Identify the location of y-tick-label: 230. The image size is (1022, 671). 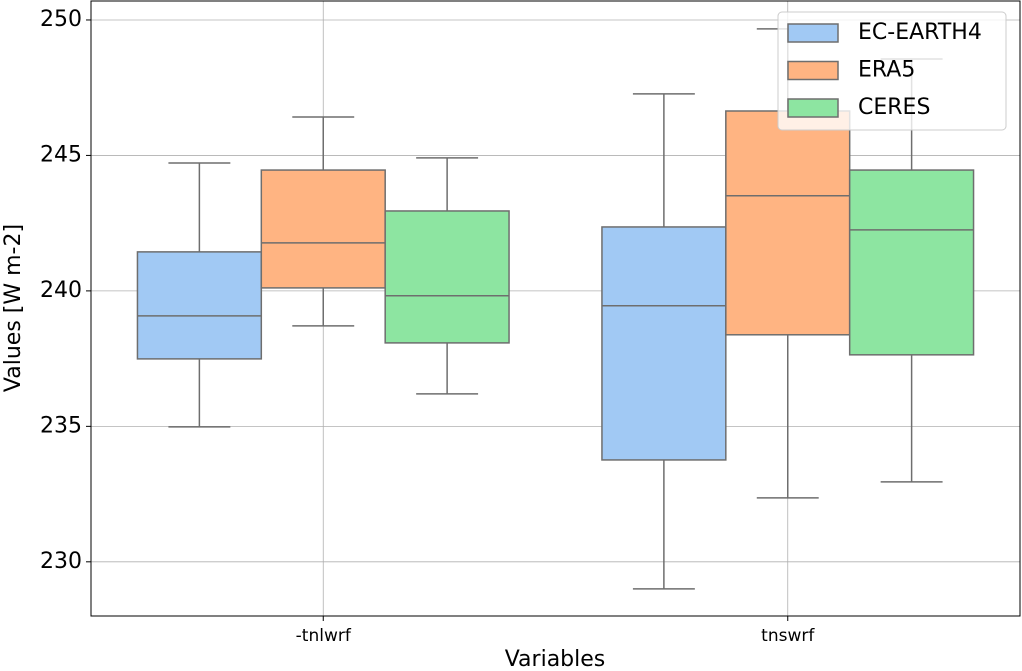
(61, 561).